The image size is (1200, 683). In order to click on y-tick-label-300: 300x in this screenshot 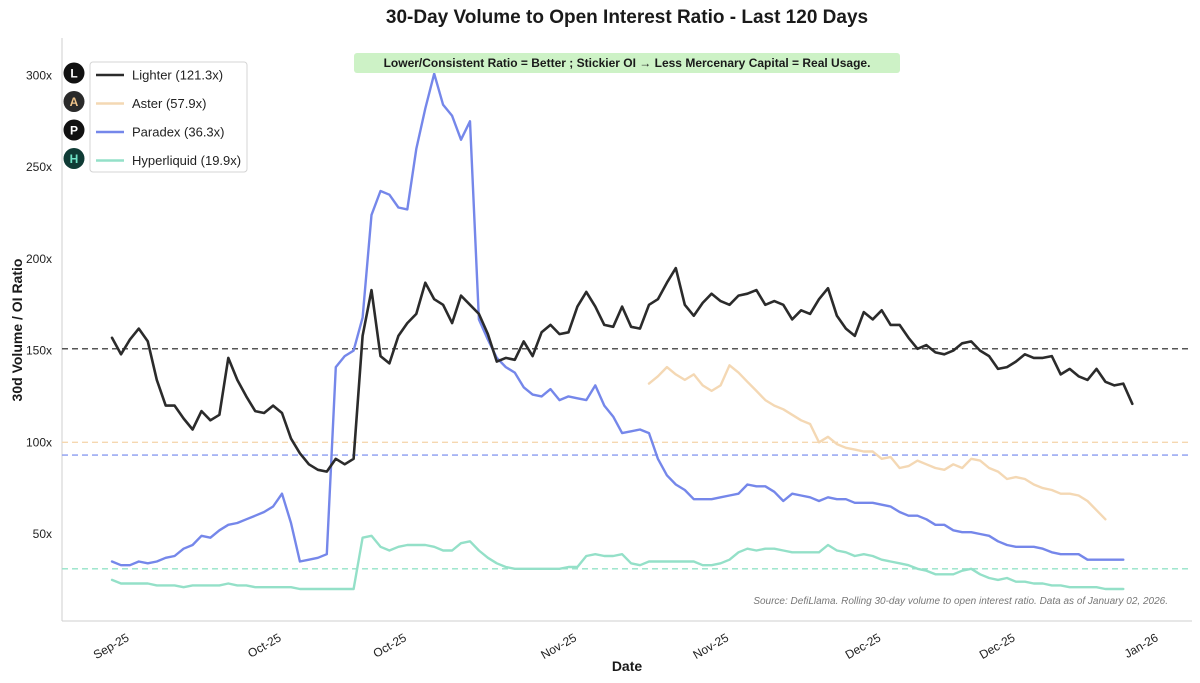, I will do `click(39, 76)`.